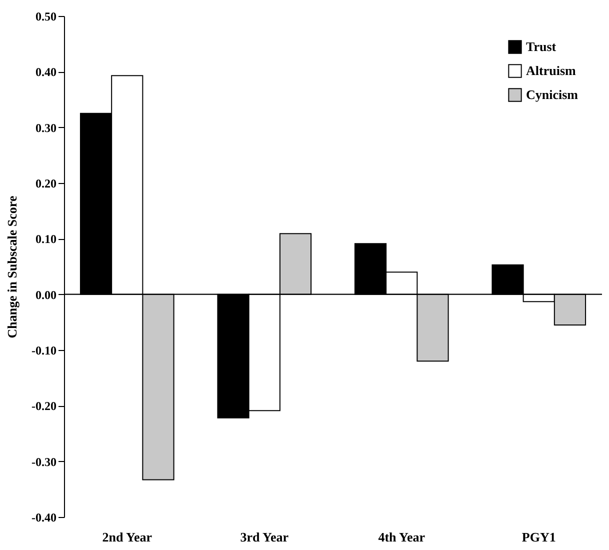 This screenshot has height=550, width=609. Describe the element at coordinates (46, 239) in the screenshot. I see `y-tick-label: 0.10` at that location.